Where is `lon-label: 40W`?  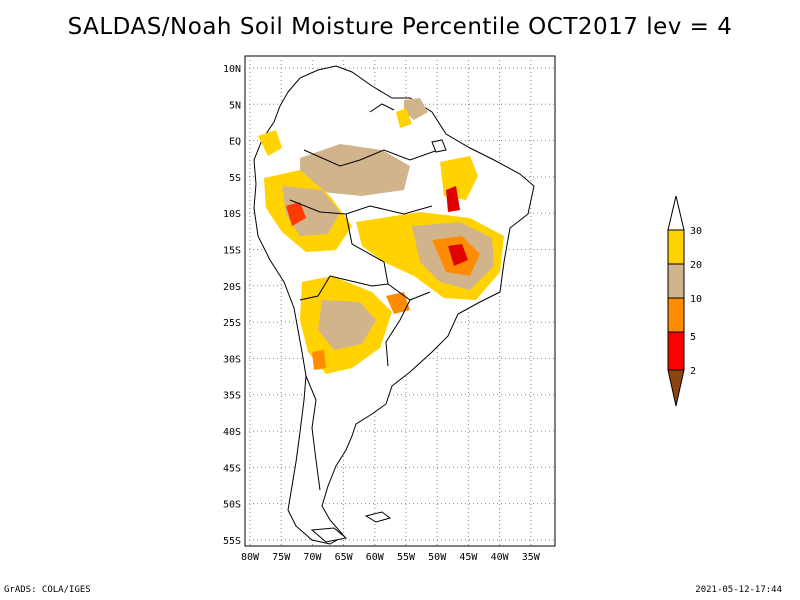 lon-label: 40W is located at coordinates (500, 557).